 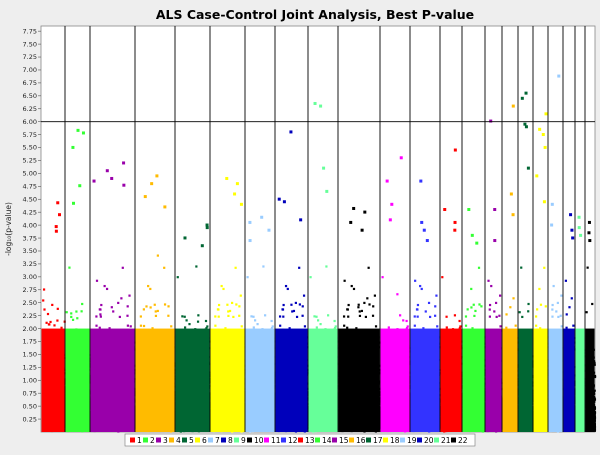 I want to click on y-tick-label: 5.75, so click(x=30, y=135).